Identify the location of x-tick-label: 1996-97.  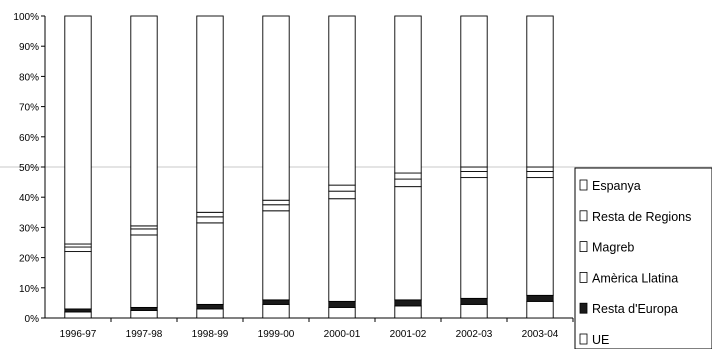
(78, 334).